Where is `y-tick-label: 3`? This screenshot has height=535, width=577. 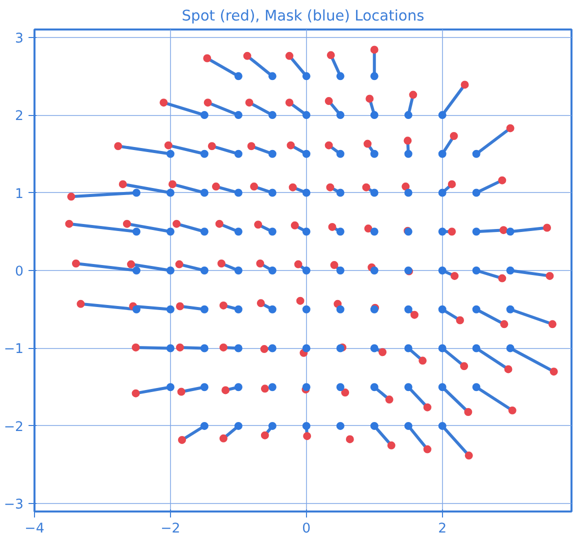 y-tick-label: 3 is located at coordinates (19, 38).